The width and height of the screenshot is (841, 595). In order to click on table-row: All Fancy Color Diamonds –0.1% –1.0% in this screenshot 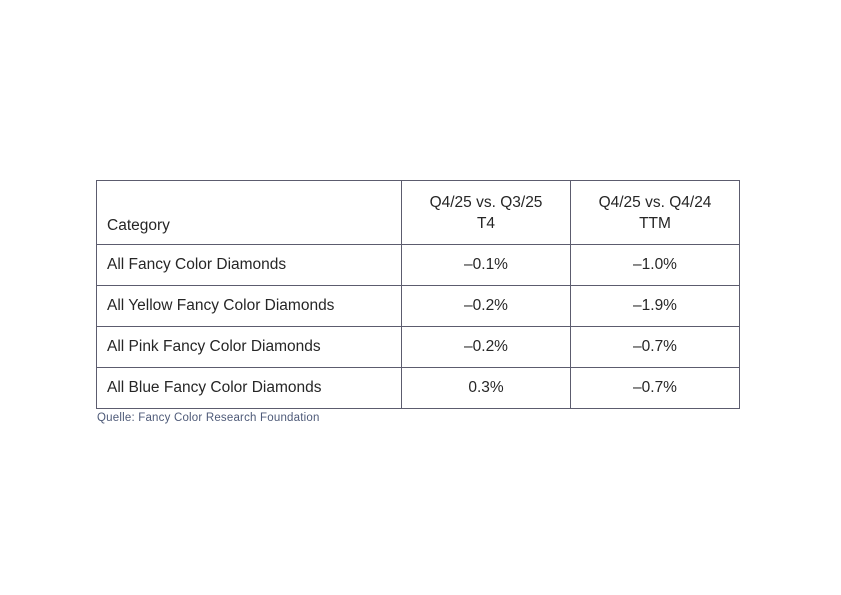, I will do `click(418, 265)`.